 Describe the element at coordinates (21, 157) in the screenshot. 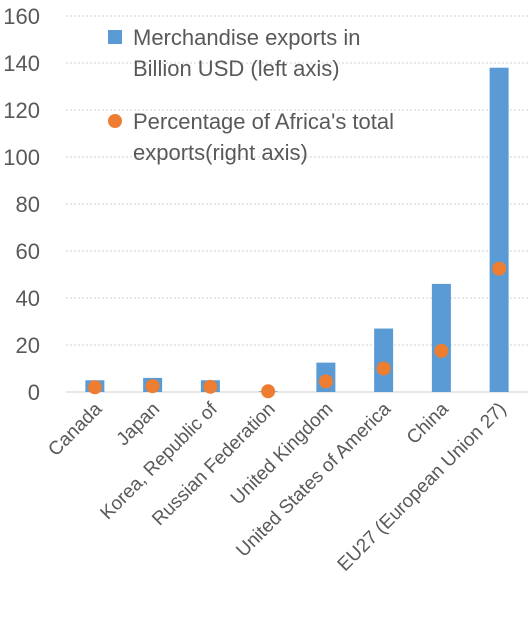

I see `y-tick-label: 100` at that location.